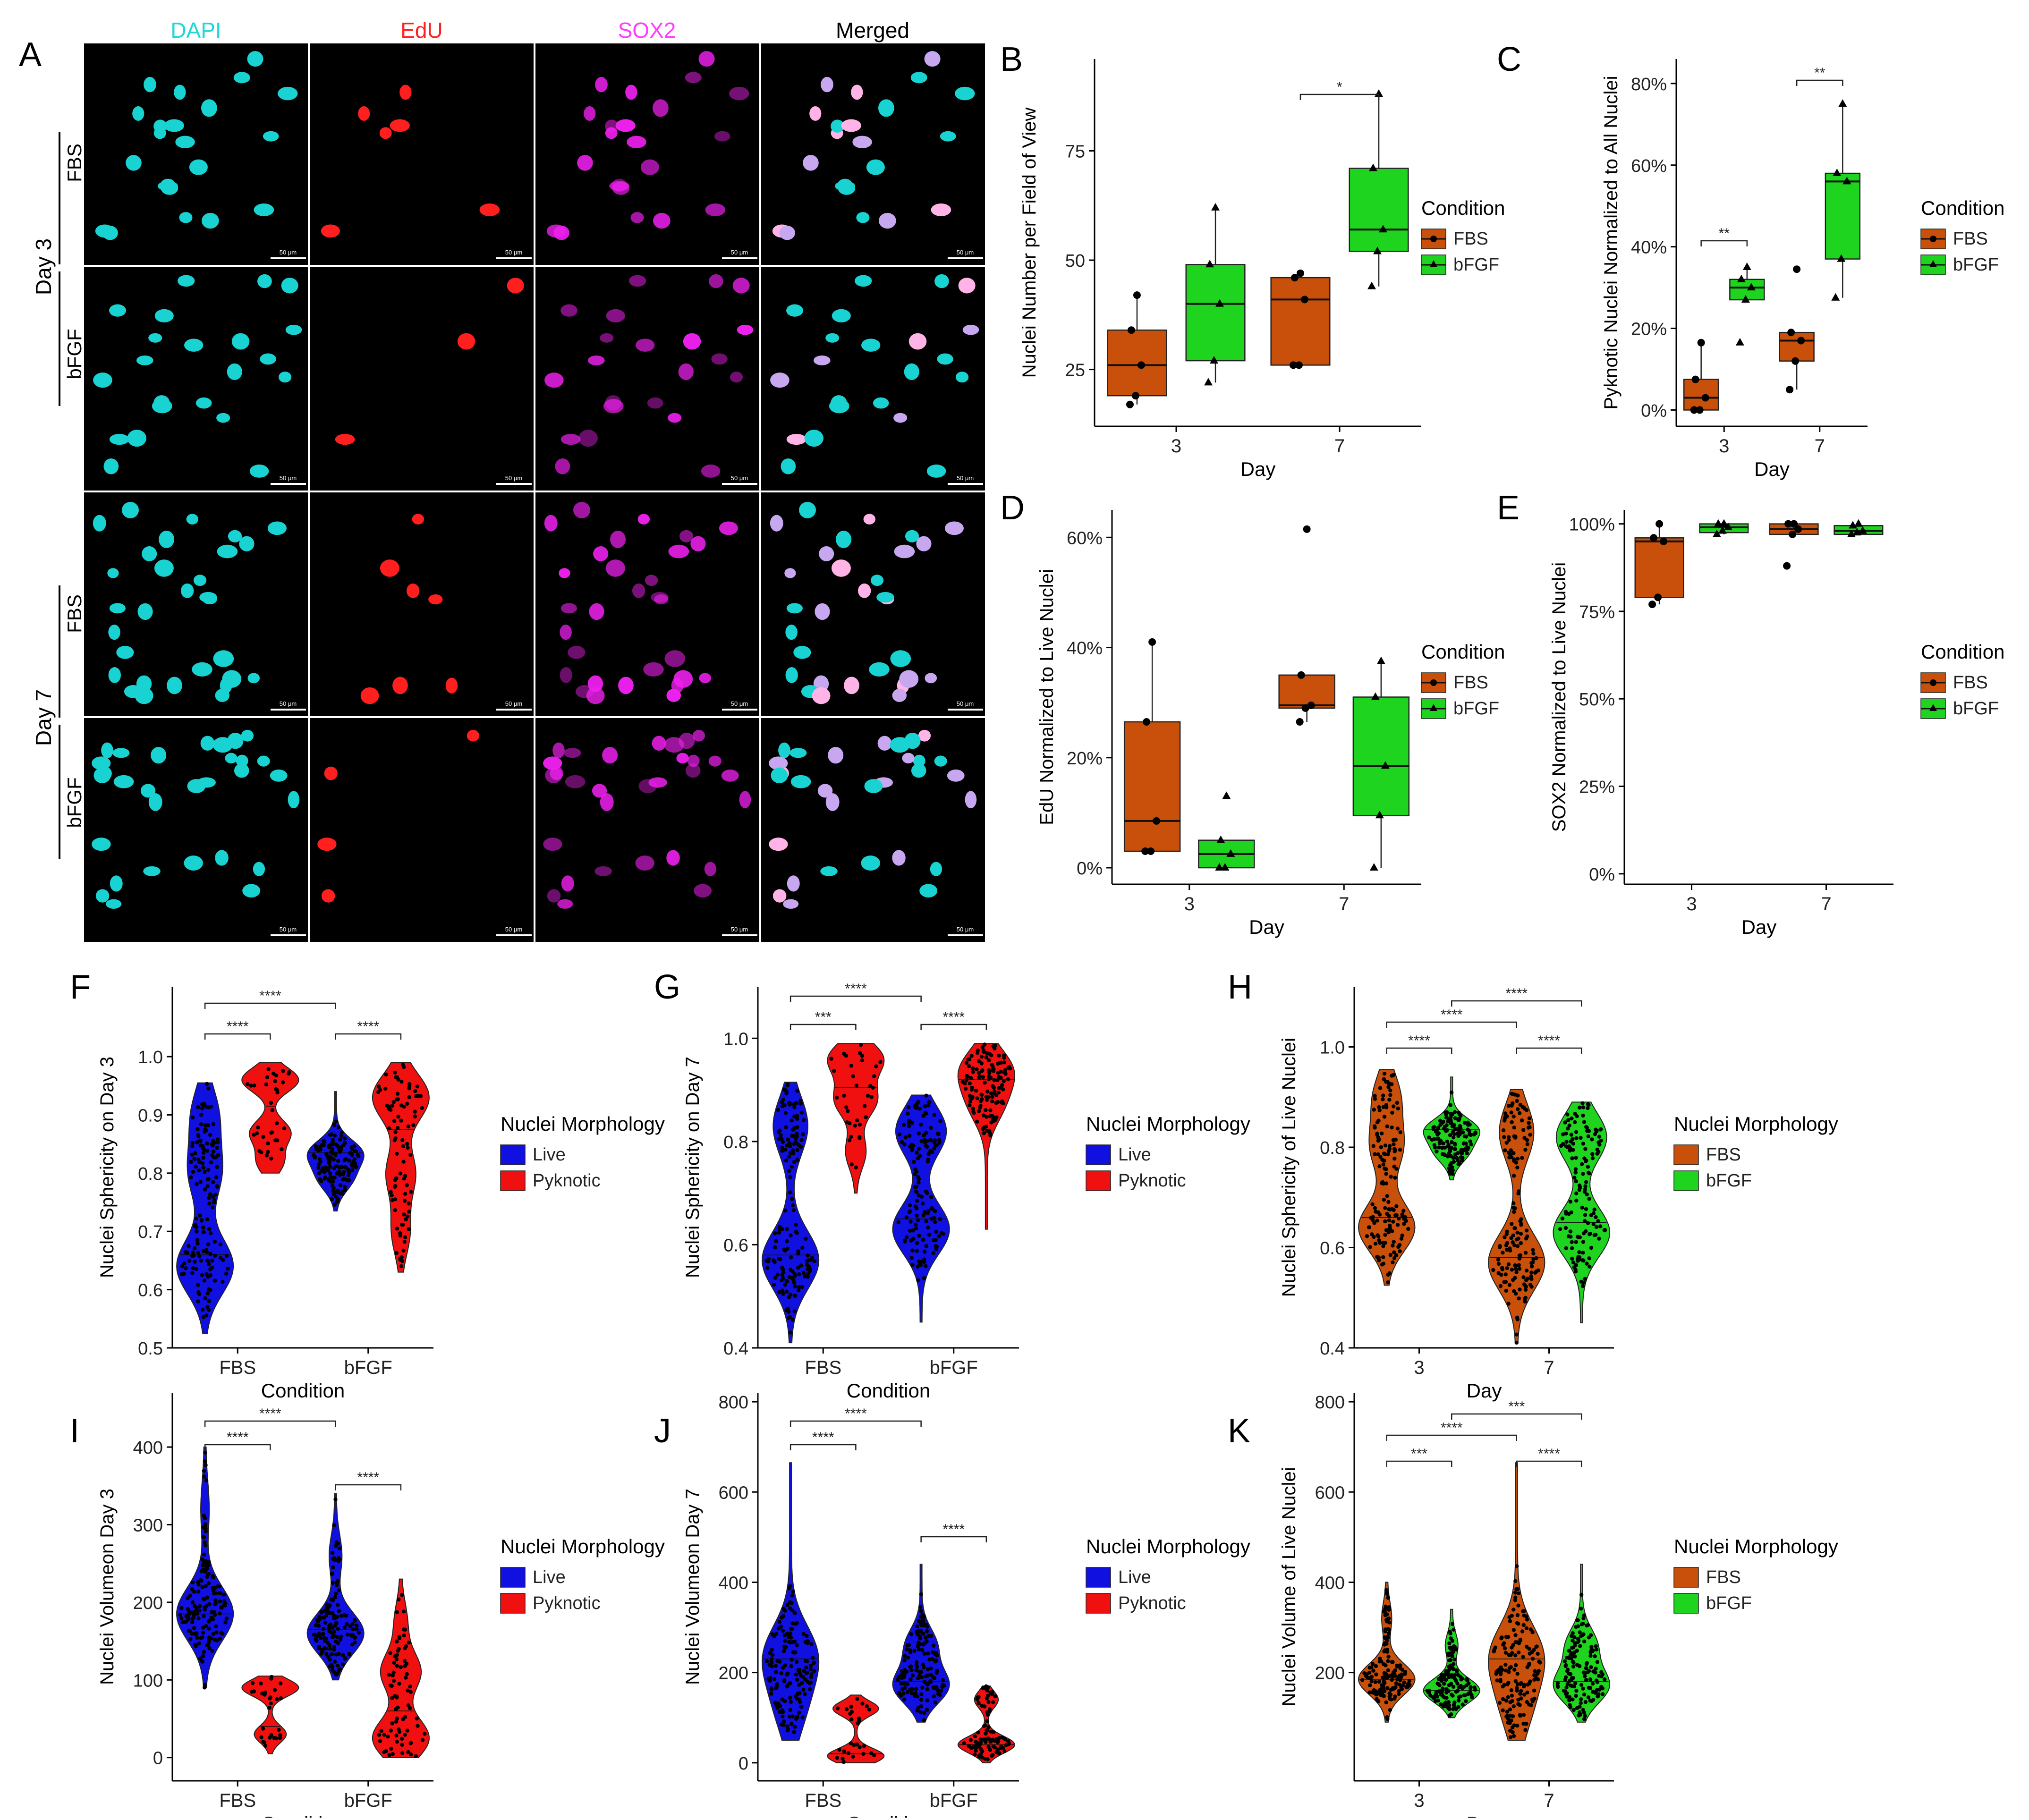 The image size is (2029, 1820). What do you see at coordinates (422, 604) in the screenshot?
I see `micrograph-panel` at bounding box center [422, 604].